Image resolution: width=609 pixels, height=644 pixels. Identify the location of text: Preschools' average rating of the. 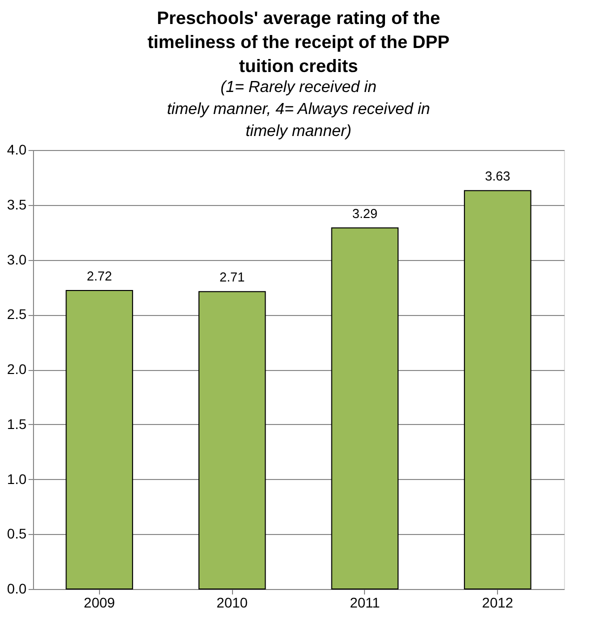
(298, 18).